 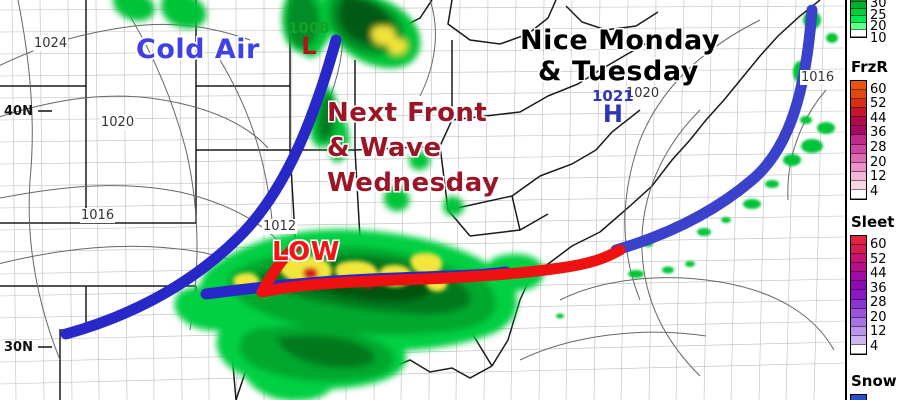 What do you see at coordinates (45, 229) in the screenshot?
I see `lat-ticks` at bounding box center [45, 229].